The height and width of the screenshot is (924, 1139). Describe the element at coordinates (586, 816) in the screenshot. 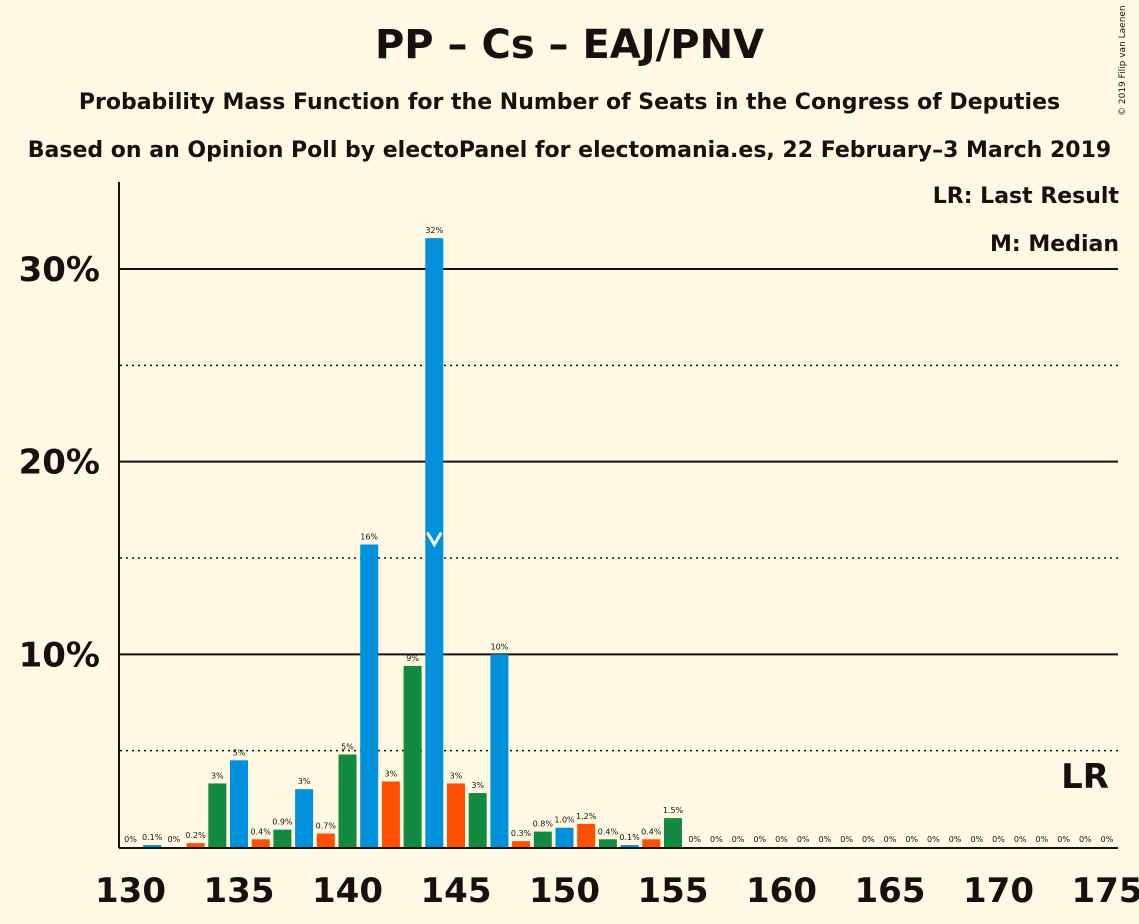

I see `data-label: 1.2%` at that location.